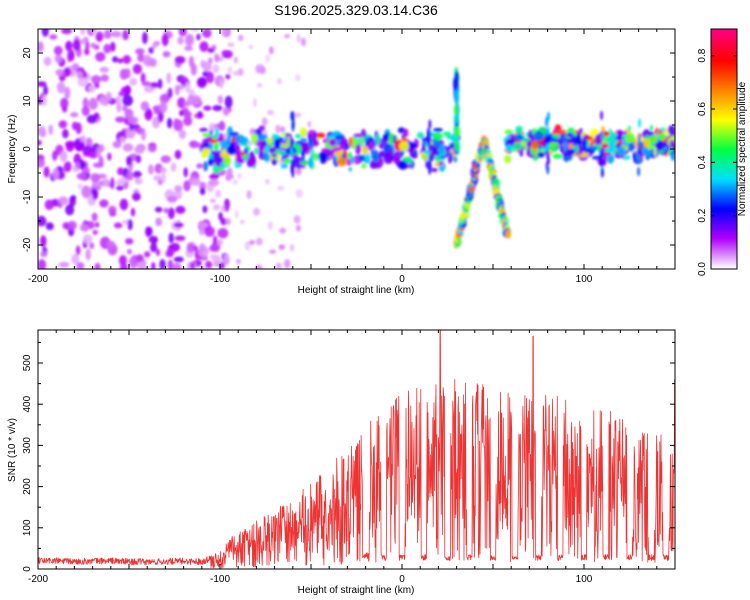 The height and width of the screenshot is (600, 750). I want to click on y-tick-label: 200, so click(27, 486).